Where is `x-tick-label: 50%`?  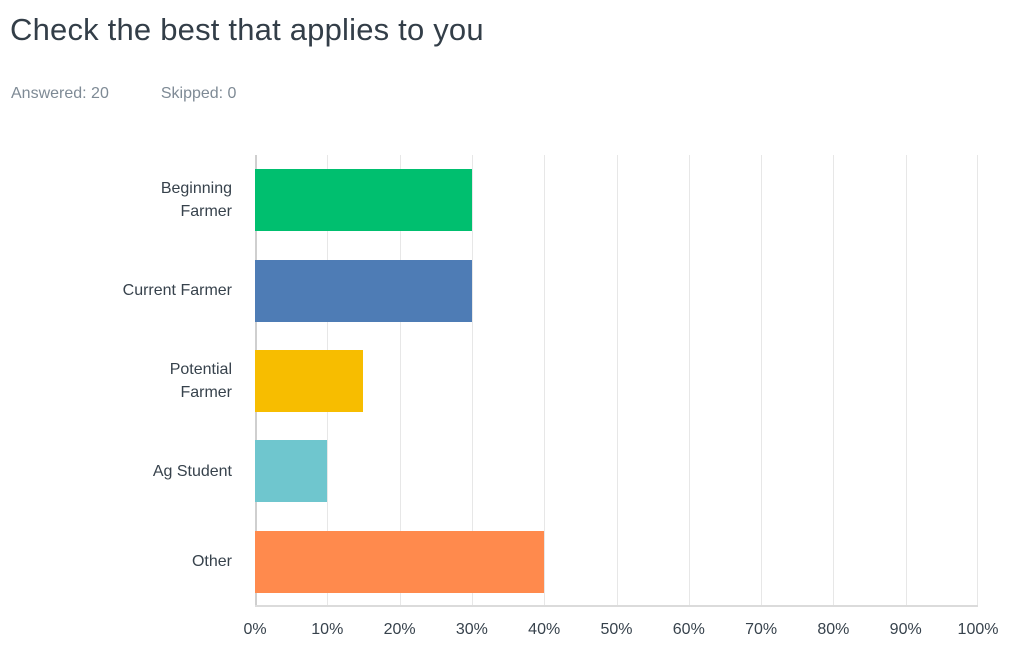
x-tick-label: 50% is located at coordinates (616, 629).